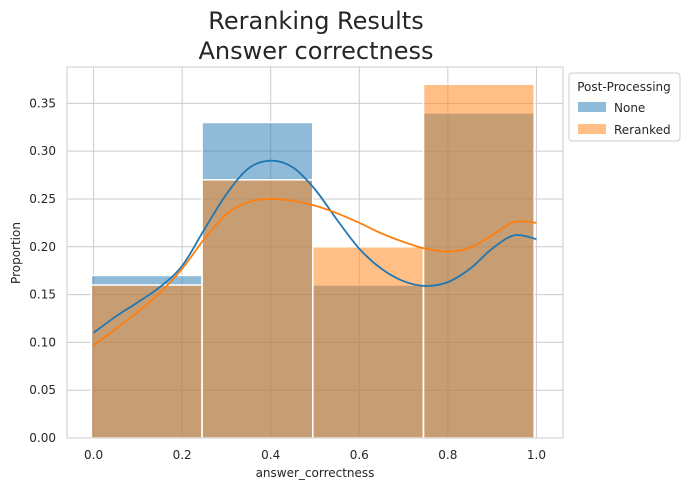 Image resolution: width=691 pixels, height=491 pixels. I want to click on x-tick-label: 0.0, so click(93, 455).